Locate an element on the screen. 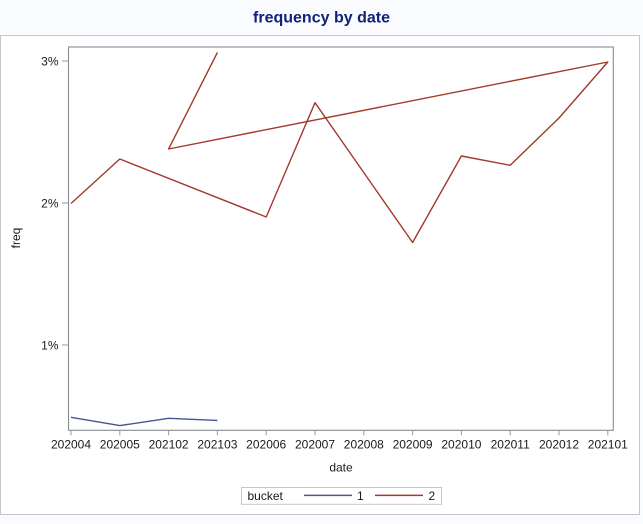 This screenshot has height=524, width=643. svg-text: 202102 is located at coordinates (169, 445).